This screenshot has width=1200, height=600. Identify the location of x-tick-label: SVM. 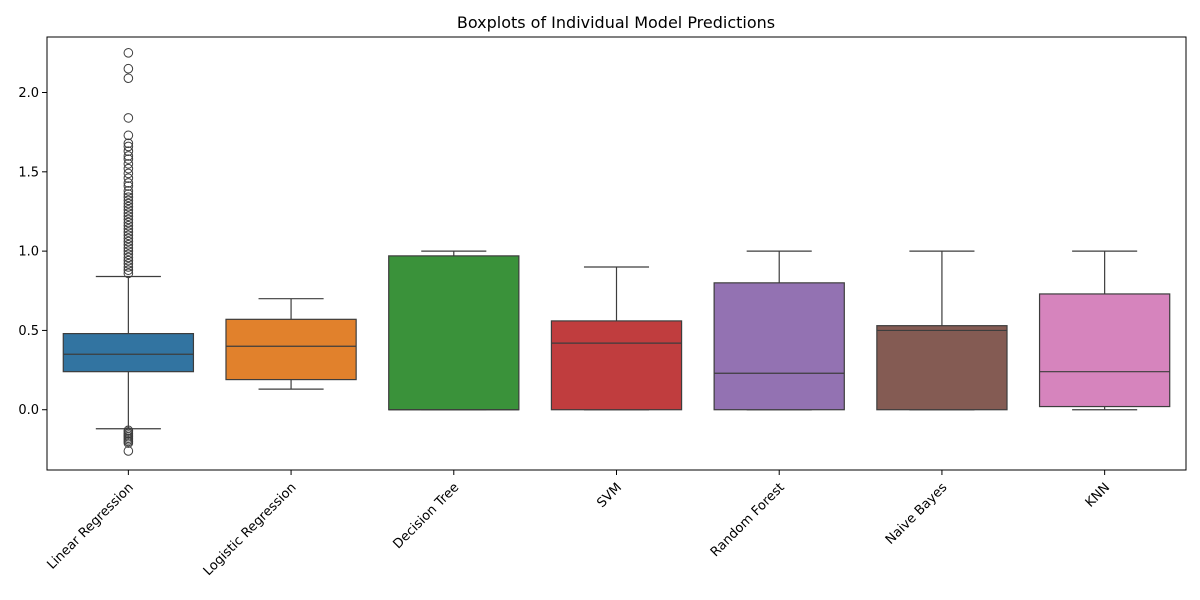
(609, 495).